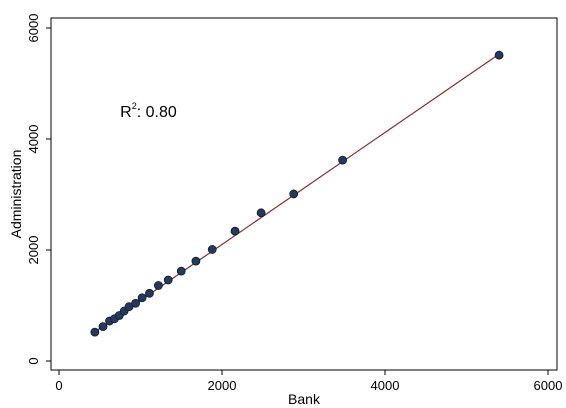 The width and height of the screenshot is (566, 408). What do you see at coordinates (16, 194) in the screenshot?
I see `y-axis-label: Administration` at bounding box center [16, 194].